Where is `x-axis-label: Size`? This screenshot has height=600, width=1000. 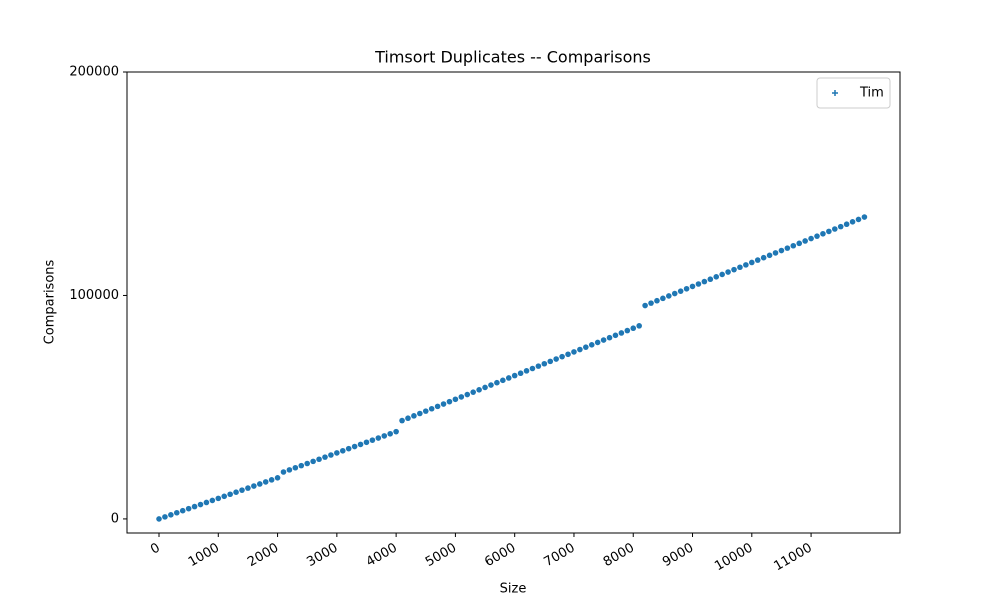
x-axis-label: Size is located at coordinates (513, 589).